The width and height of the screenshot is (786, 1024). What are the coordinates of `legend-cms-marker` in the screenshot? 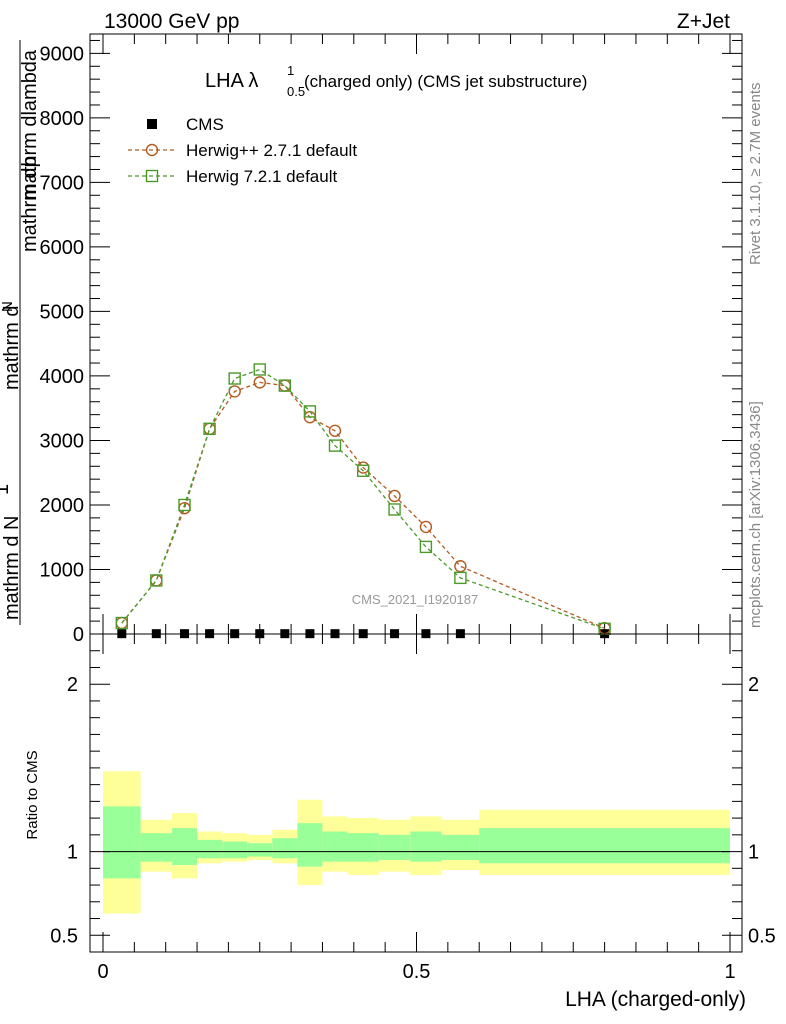 It's located at (152, 124).